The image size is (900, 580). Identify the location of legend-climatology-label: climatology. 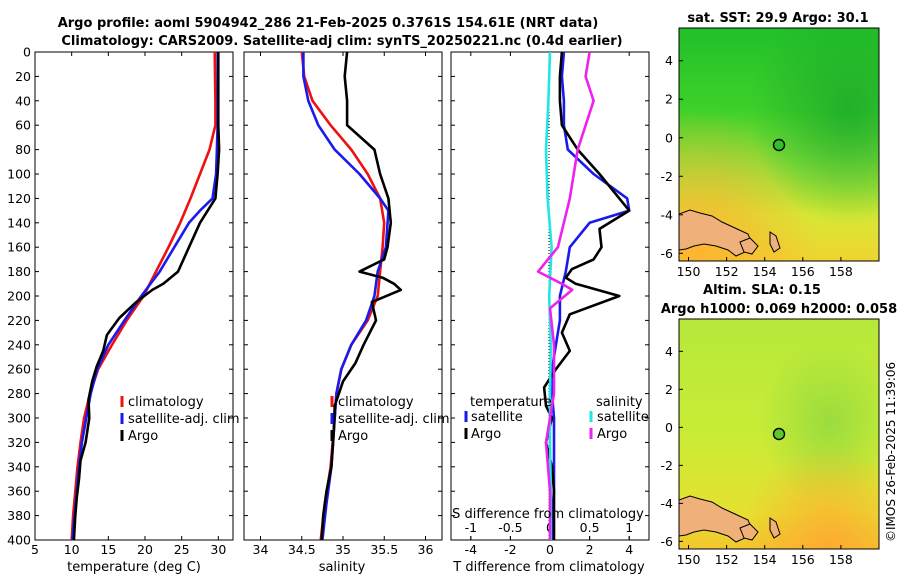
(166, 402).